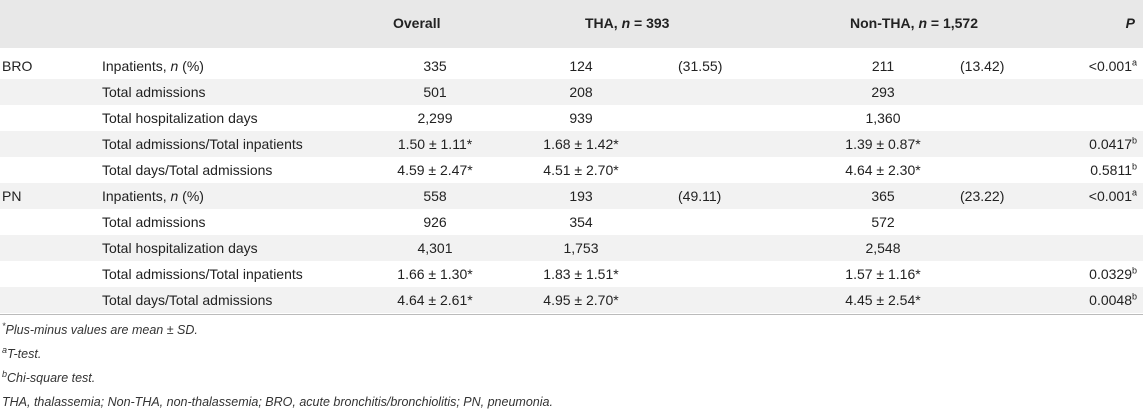 Image resolution: width=1143 pixels, height=415 pixels. Describe the element at coordinates (883, 248) in the screenshot. I see `cell-non-tha: 2,548` at that location.